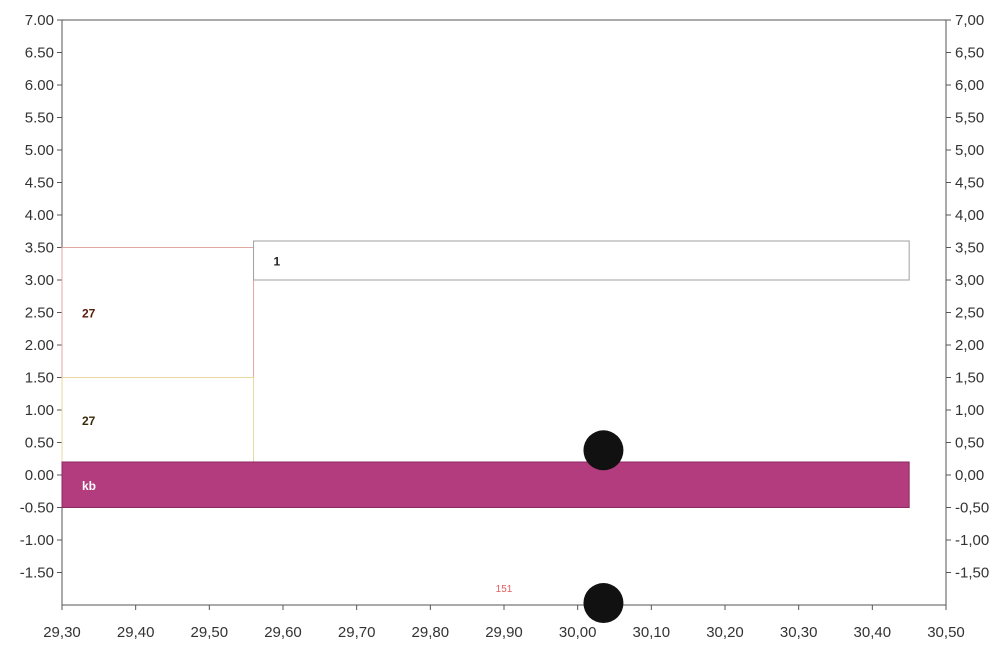 This screenshot has height=654, width=1005. What do you see at coordinates (972, 573) in the screenshot?
I see `y-tick-label-right: -1,50` at bounding box center [972, 573].